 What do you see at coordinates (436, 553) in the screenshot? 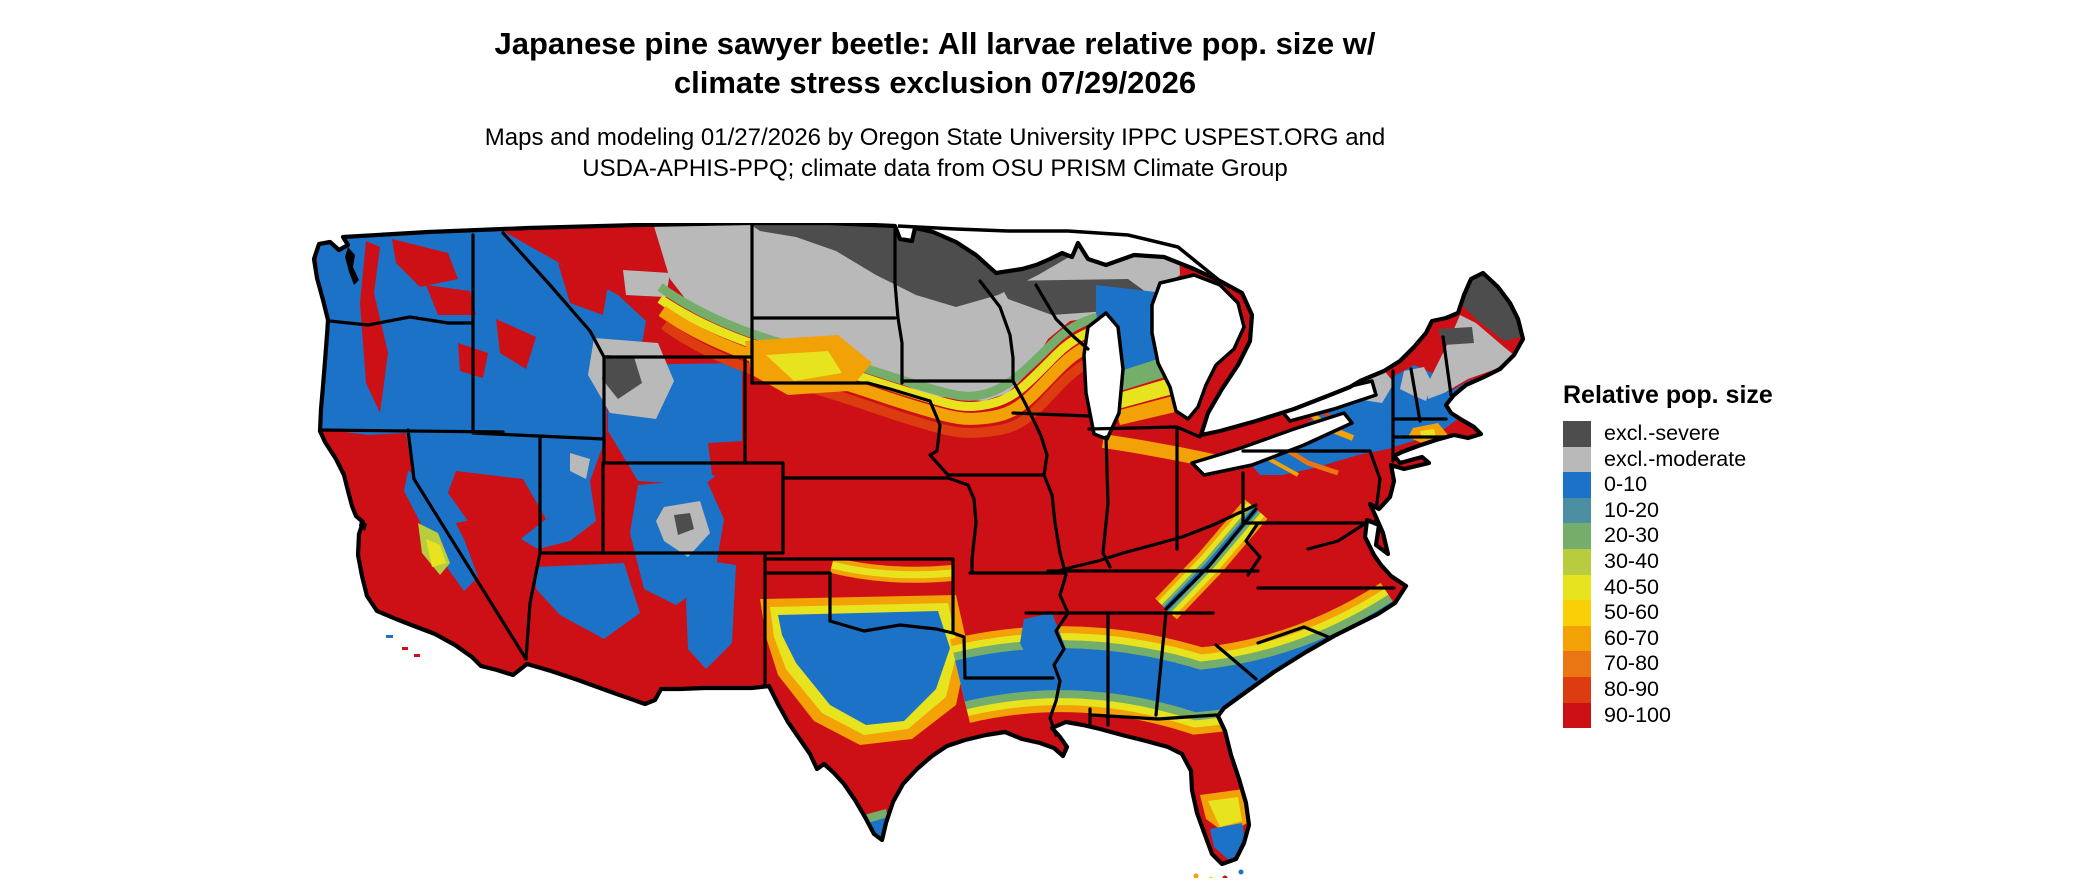
I see `raster-central-valley-yellow` at bounding box center [436, 553].